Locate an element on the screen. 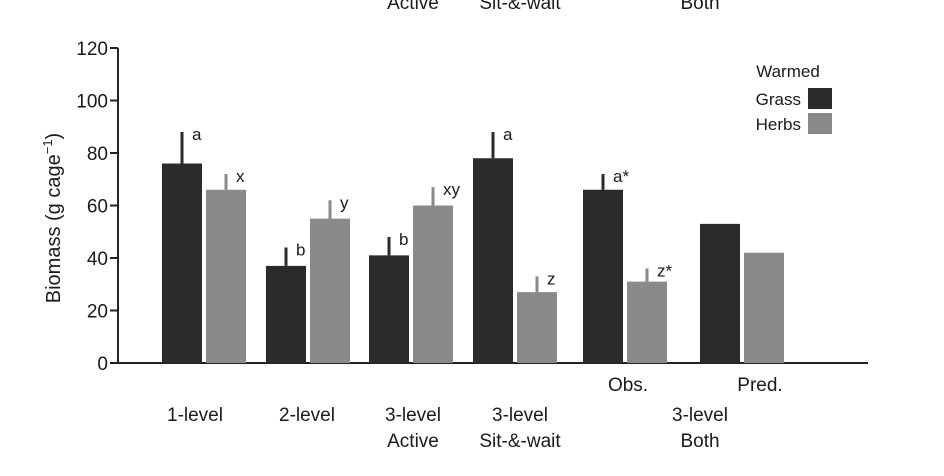 This screenshot has height=476, width=944. legend: Warmed Grass Herbs is located at coordinates (794, 98).